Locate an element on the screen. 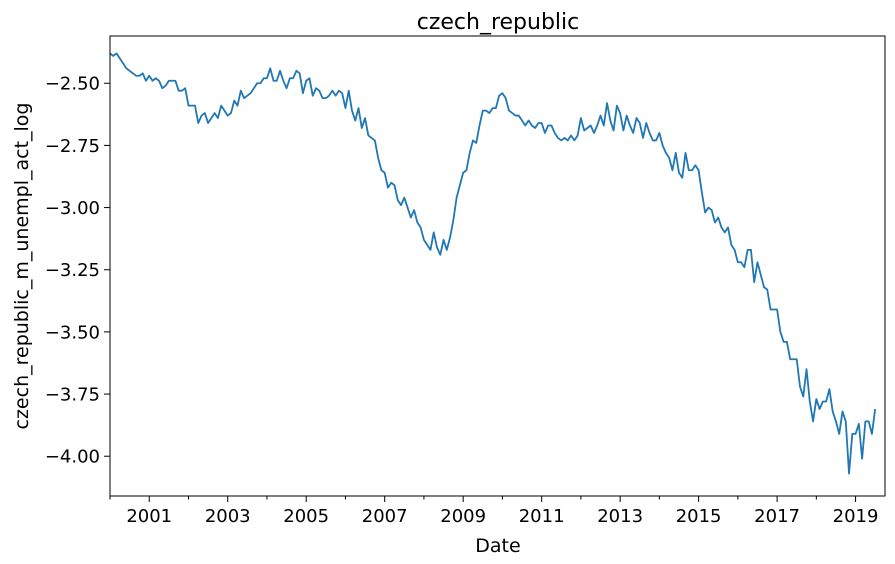  x-tick-label: 2005 is located at coordinates (306, 516).